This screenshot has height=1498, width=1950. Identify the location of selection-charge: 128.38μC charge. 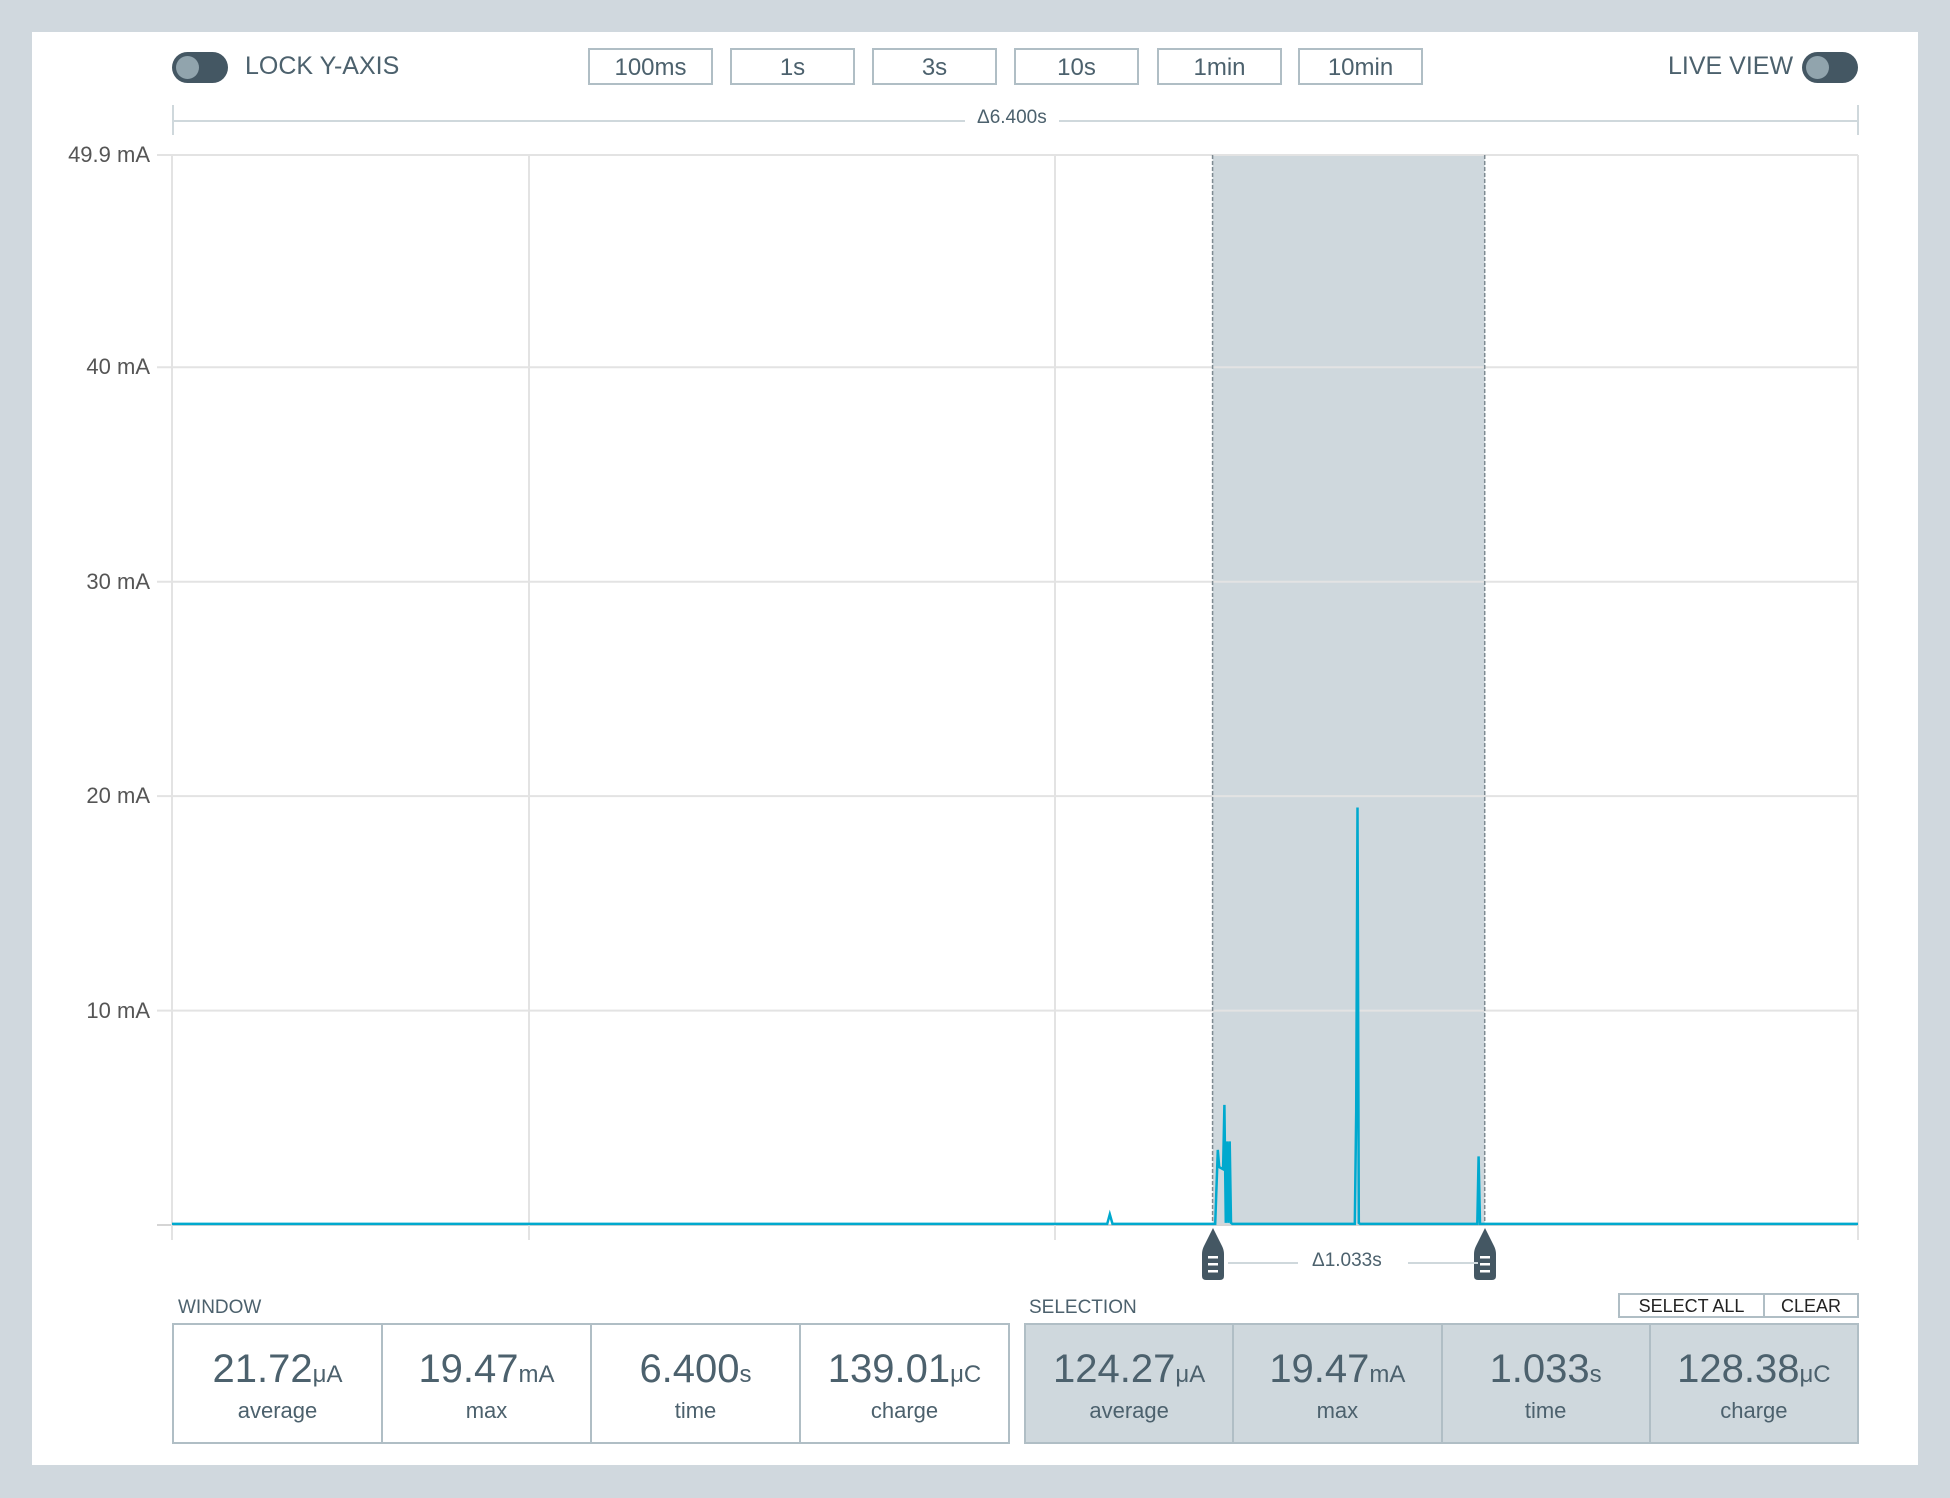
(1754, 1383).